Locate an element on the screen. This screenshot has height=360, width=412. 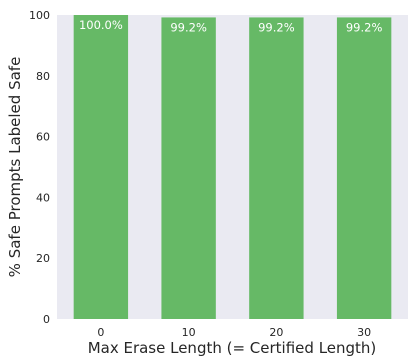
data-label-20: 99.2% is located at coordinates (276, 27).